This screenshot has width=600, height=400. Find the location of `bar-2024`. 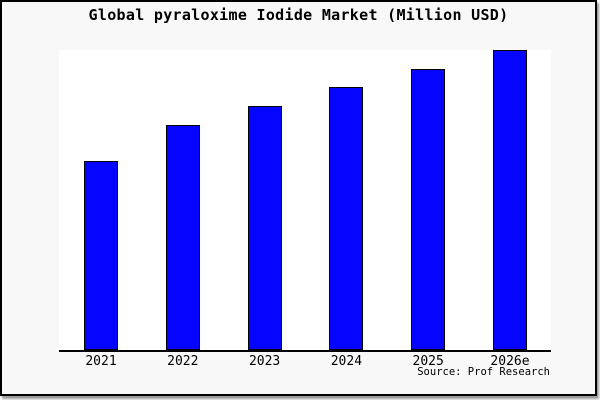

bar-2024 is located at coordinates (346, 218).